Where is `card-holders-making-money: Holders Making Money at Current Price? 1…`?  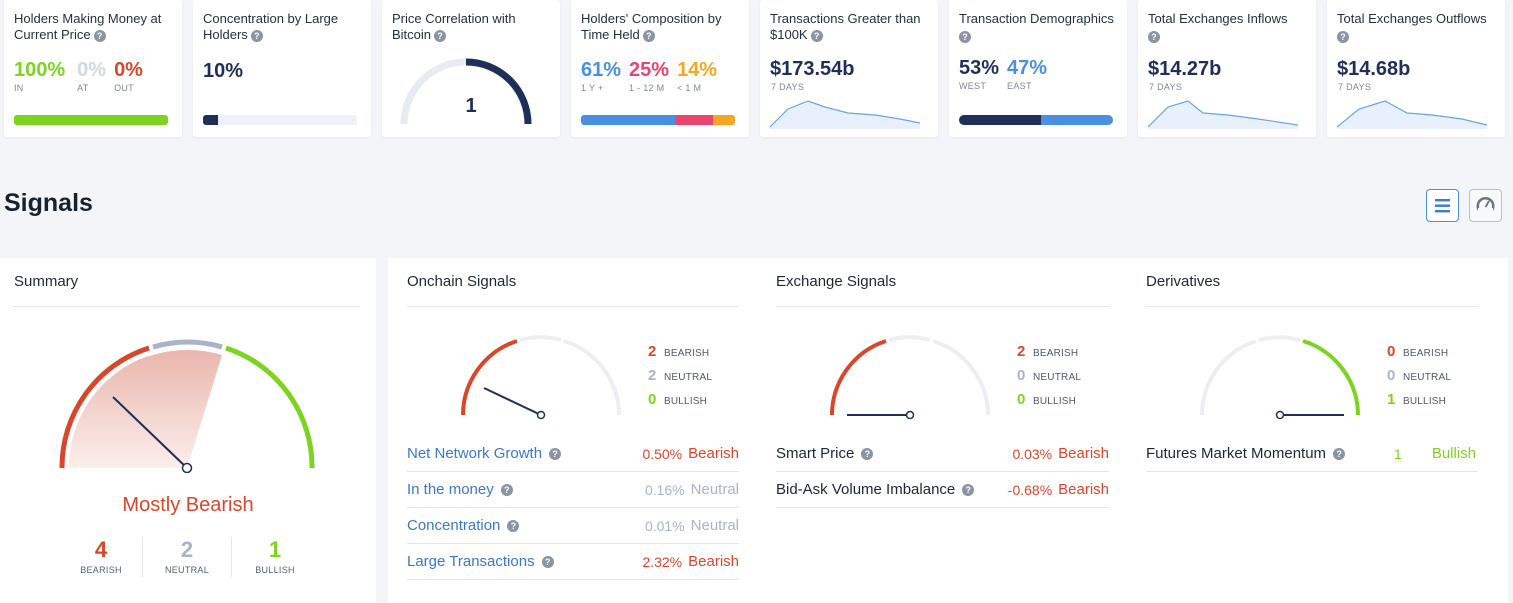
card-holders-making-money: Holders Making Money at Current Price? 1… is located at coordinates (93, 68).